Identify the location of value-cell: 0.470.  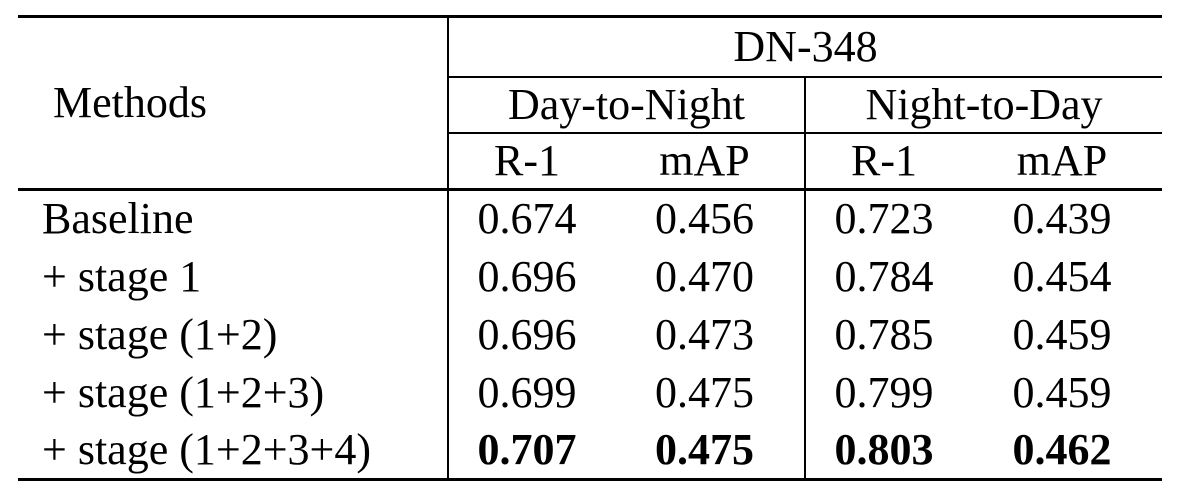
(704, 276).